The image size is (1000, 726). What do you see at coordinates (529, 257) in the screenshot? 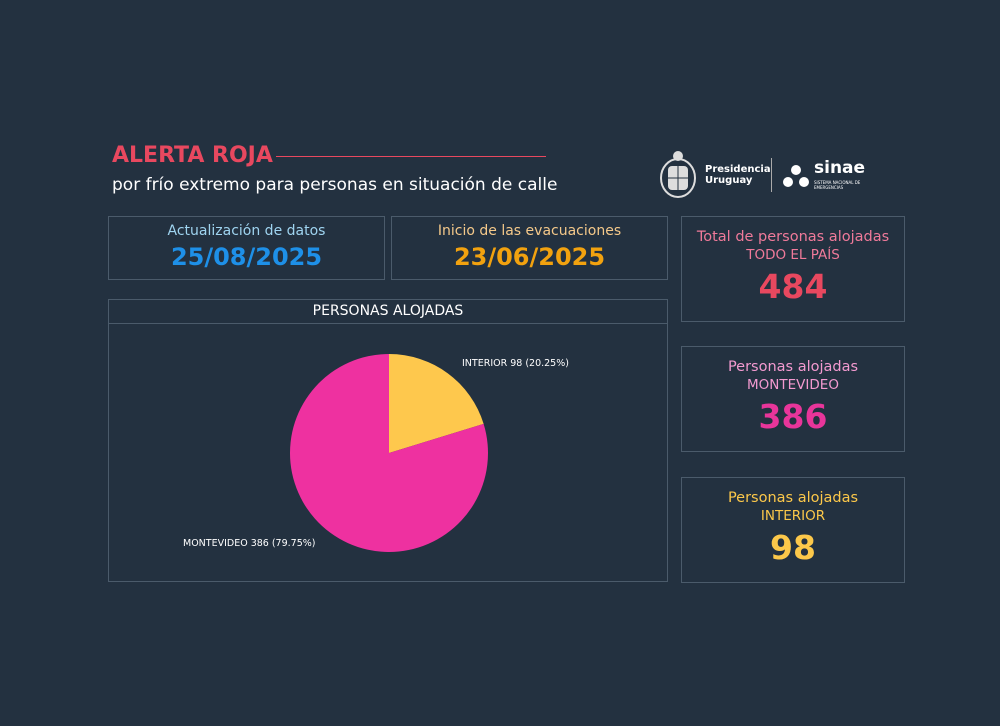
I see `evacuation-start-value: 23/06/2025` at bounding box center [529, 257].